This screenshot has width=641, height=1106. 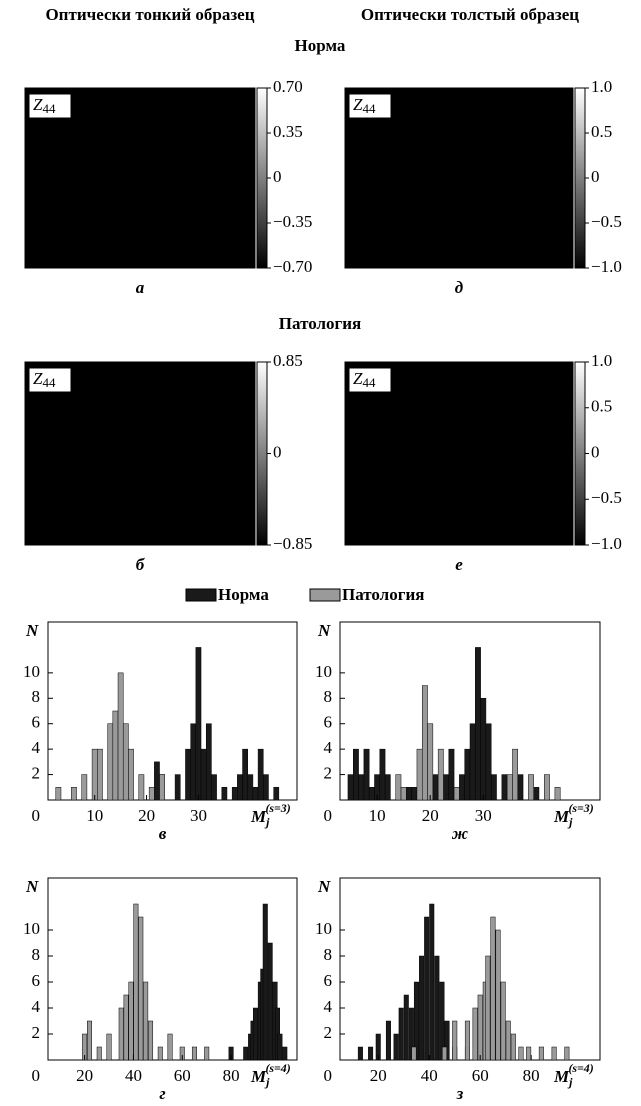 What do you see at coordinates (163, 833) in the screenshot?
I see `panel-letter: в` at bounding box center [163, 833].